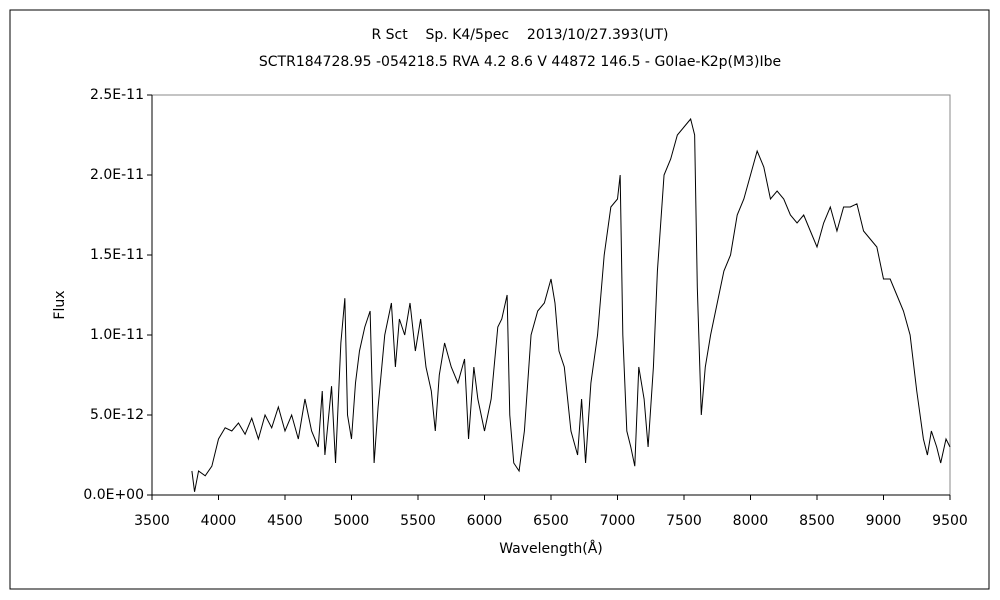  I want to click on x-tick-label: 7000, so click(618, 521).